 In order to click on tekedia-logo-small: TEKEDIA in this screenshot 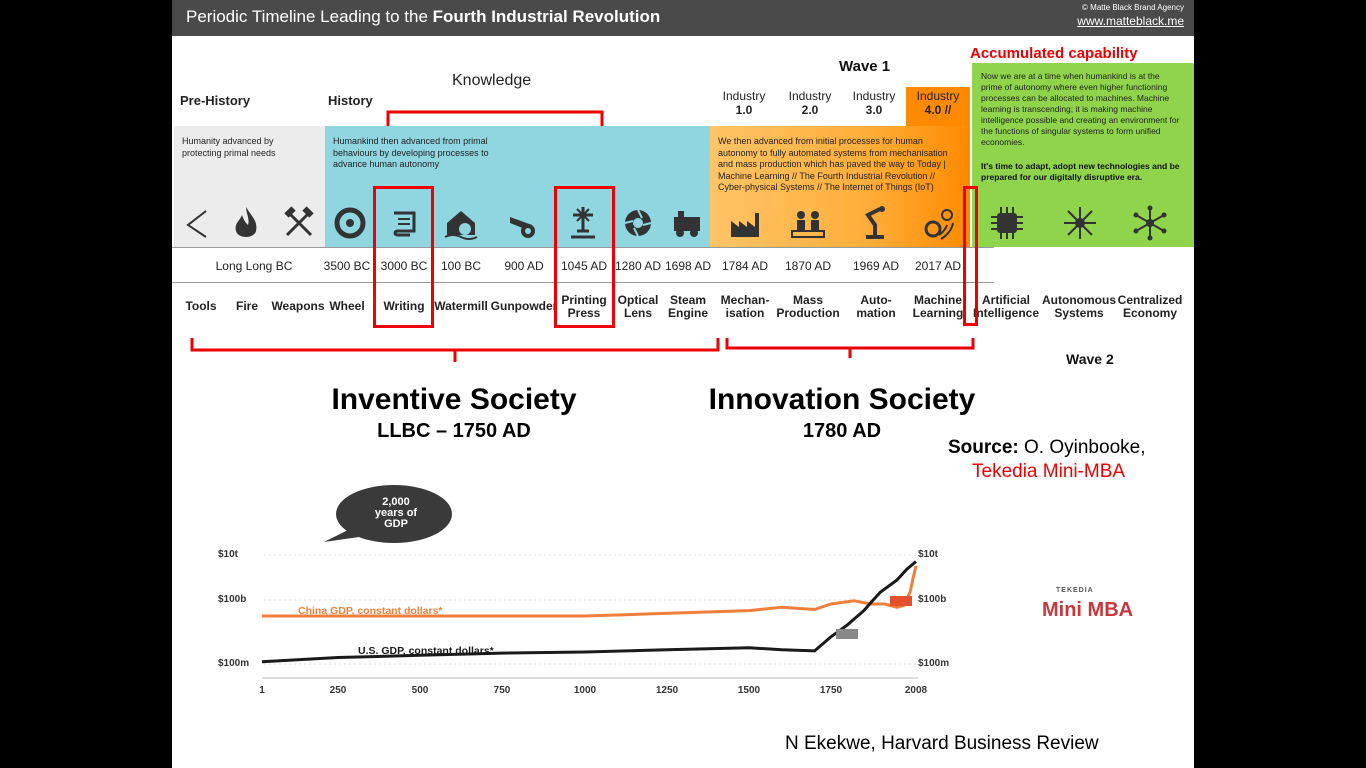, I will do `click(1075, 590)`.